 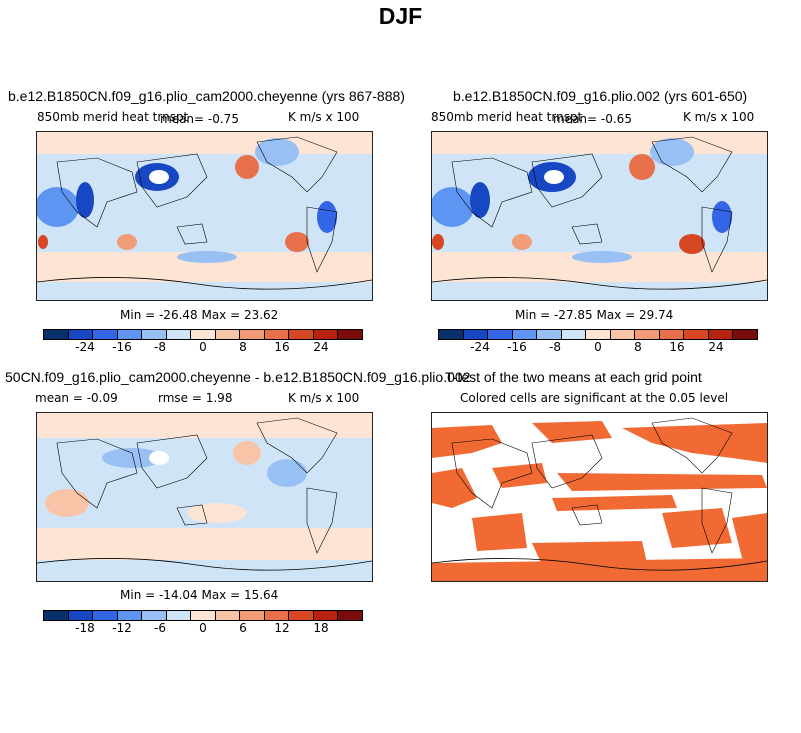 I want to click on panel3-colorbar, so click(x=203, y=615).